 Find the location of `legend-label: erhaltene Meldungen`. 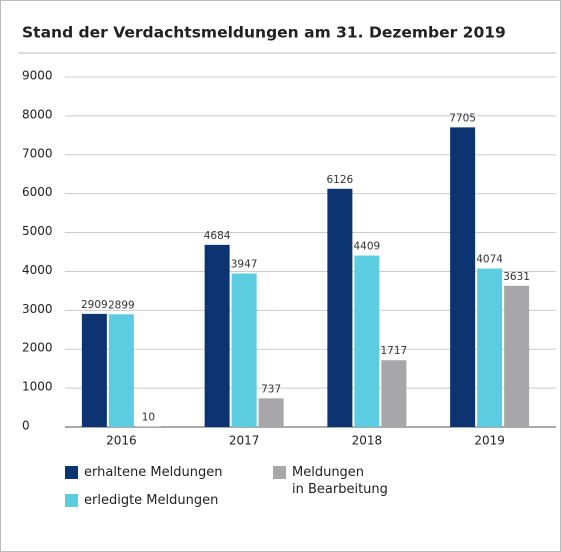

legend-label: erhaltene Meldungen is located at coordinates (153, 472).